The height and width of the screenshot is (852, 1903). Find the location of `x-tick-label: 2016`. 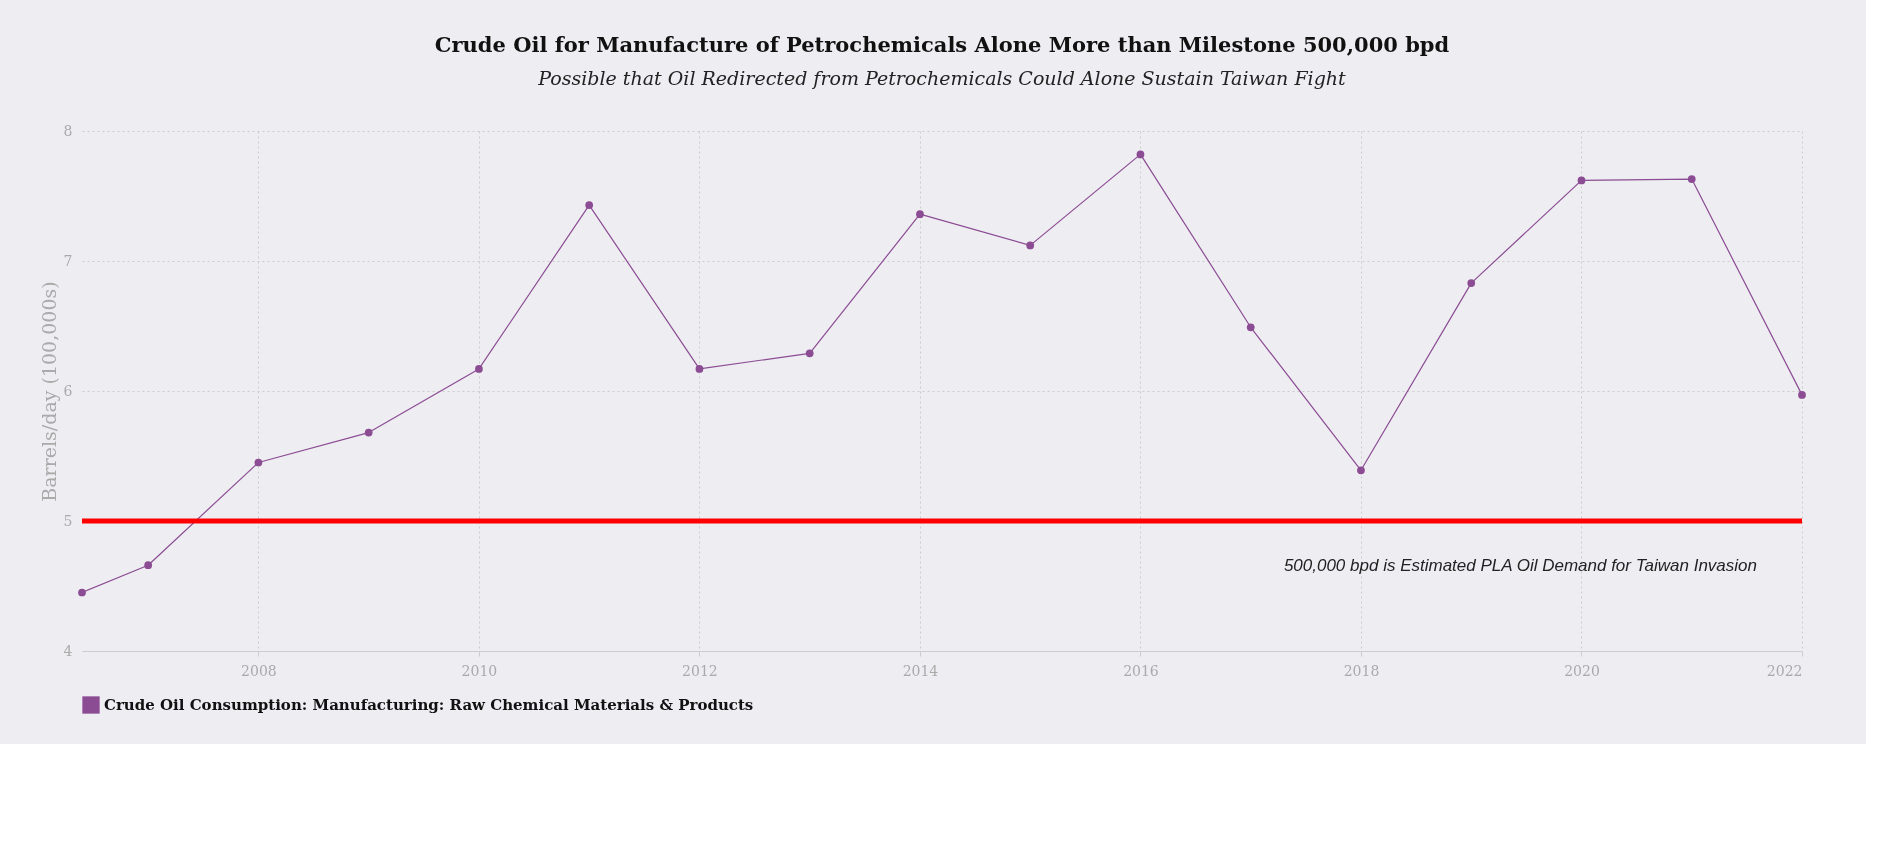

x-tick-label: 2016 is located at coordinates (1141, 670).